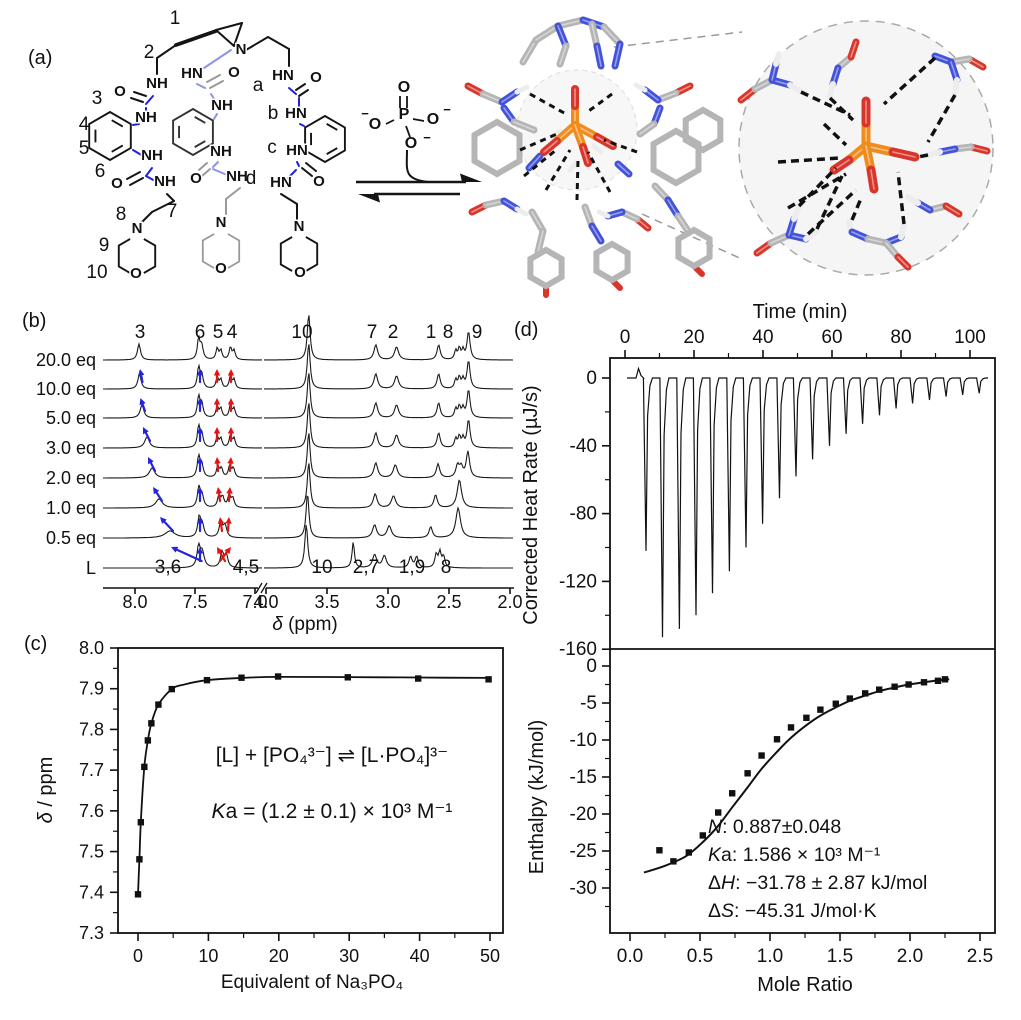  I want to click on peak-assignment-label: 1, so click(431, 332).